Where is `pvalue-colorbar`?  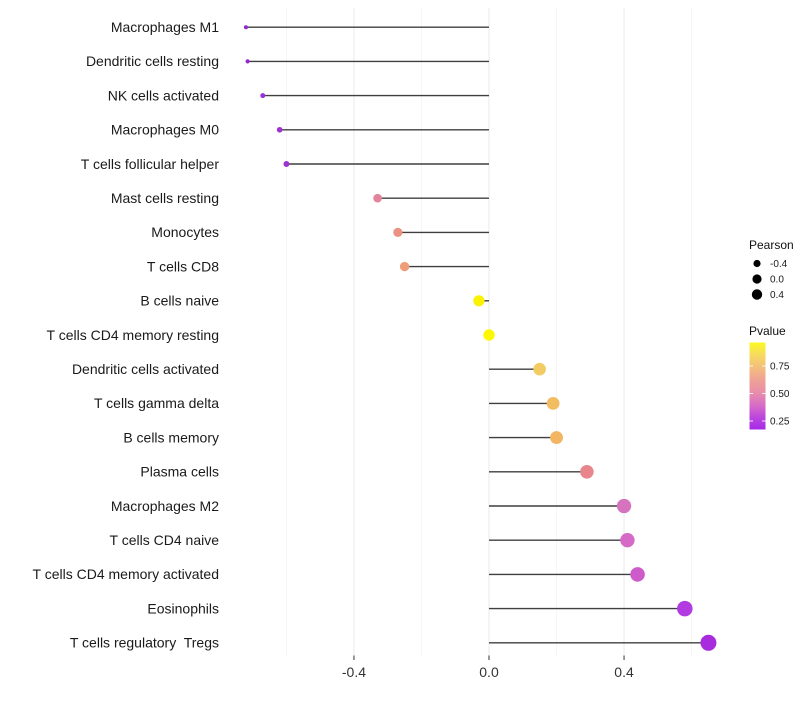 pvalue-colorbar is located at coordinates (757, 386).